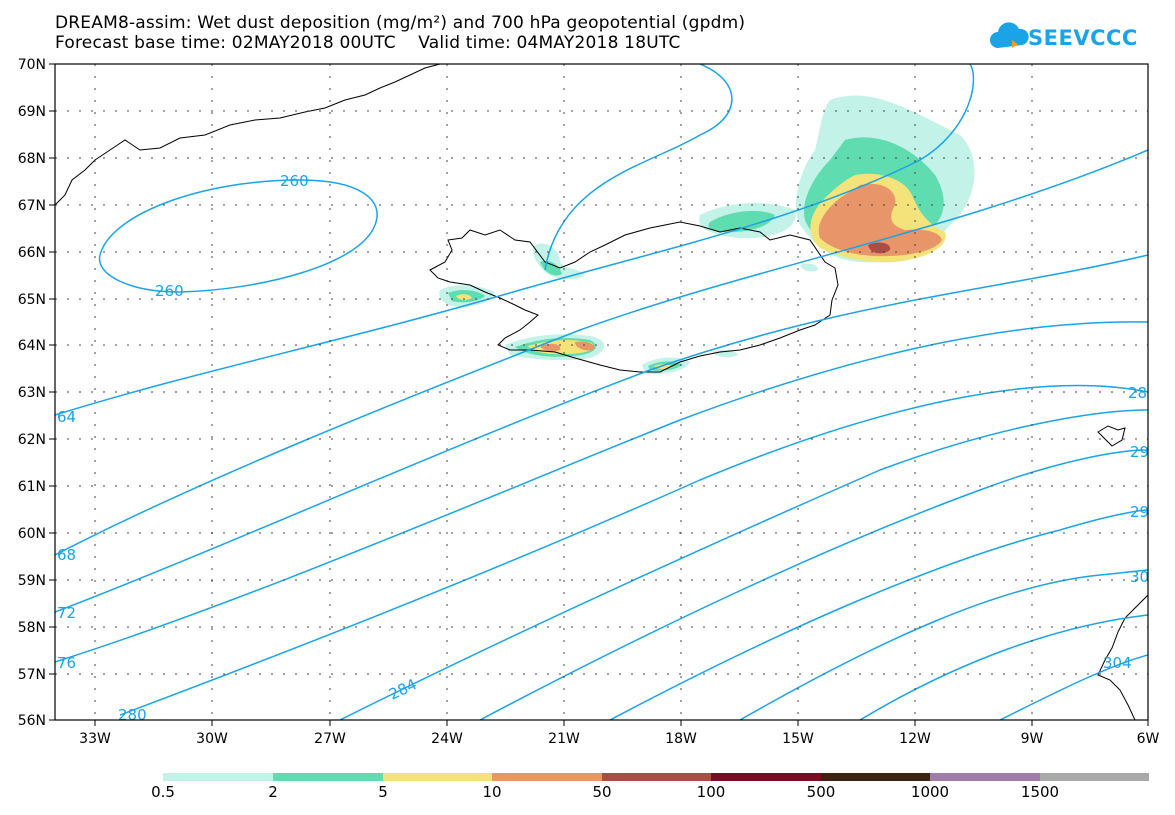 Image resolution: width=1175 pixels, height=815 pixels. I want to click on colorbar, so click(656, 777).